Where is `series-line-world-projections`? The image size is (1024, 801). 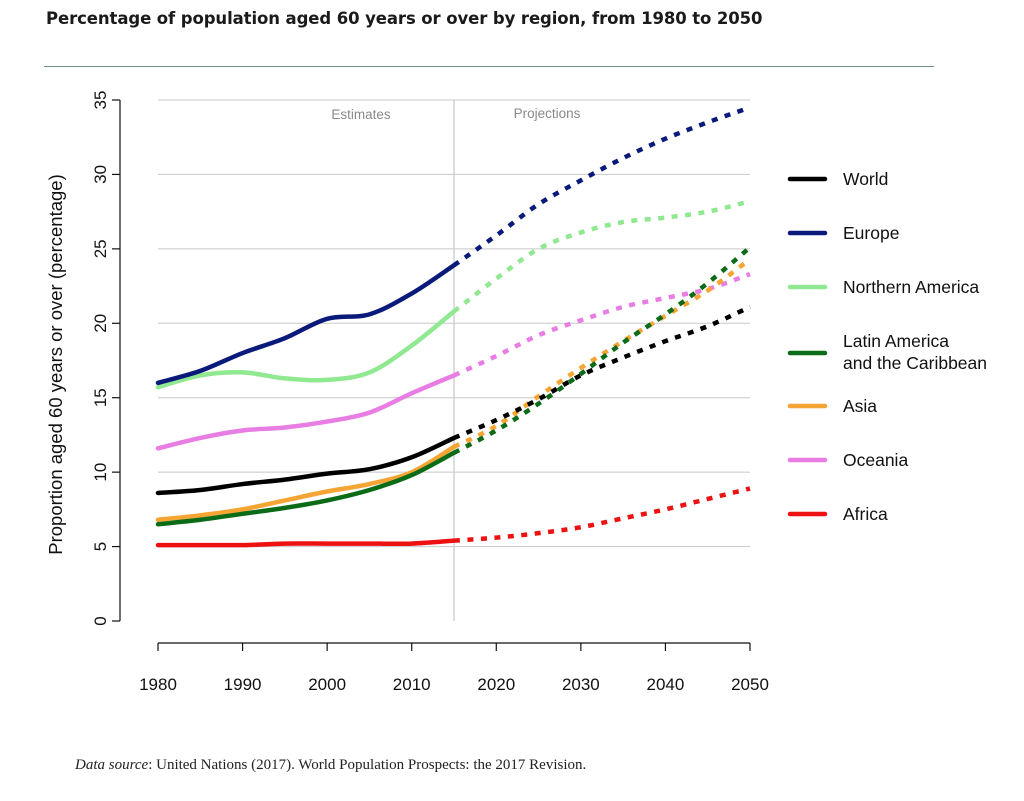
series-line-world-projections is located at coordinates (602, 372).